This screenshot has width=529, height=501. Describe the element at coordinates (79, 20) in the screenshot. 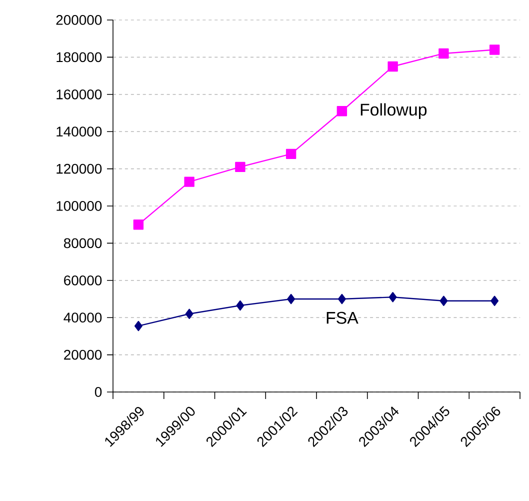

I see `y-tick-label: 200000` at that location.